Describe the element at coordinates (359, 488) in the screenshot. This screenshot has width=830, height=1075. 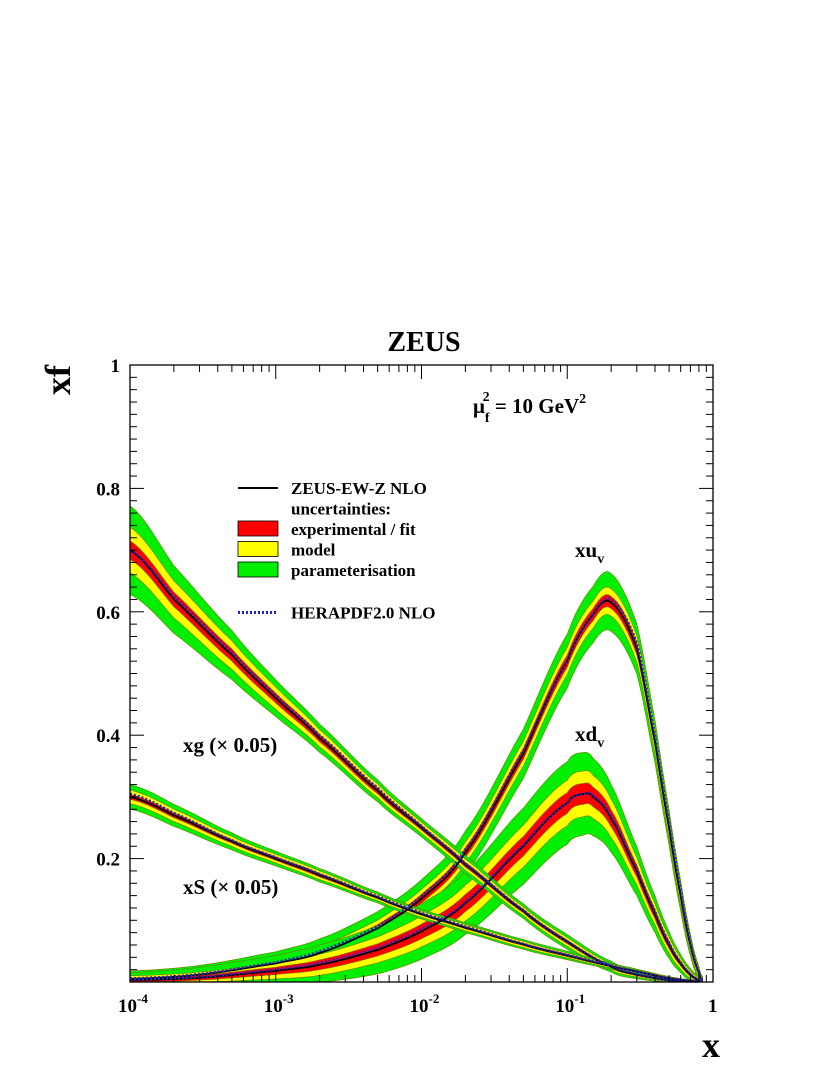
I see `legend-label: ZEUS-EW-Z NLO` at that location.